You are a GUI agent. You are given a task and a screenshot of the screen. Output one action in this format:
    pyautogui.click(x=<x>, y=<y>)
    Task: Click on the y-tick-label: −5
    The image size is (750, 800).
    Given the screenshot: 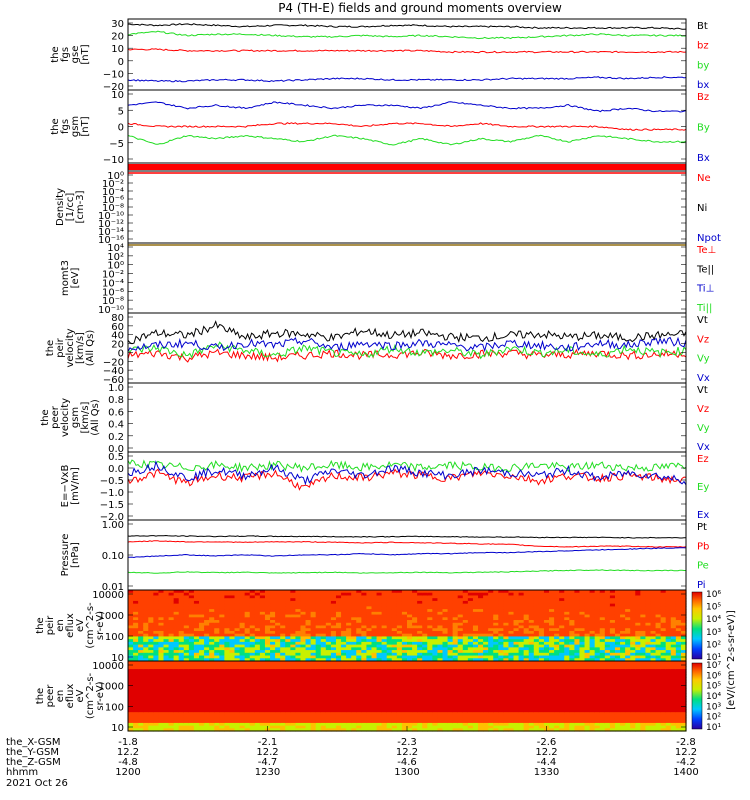 What is the action you would take?
    pyautogui.click(x=116, y=144)
    